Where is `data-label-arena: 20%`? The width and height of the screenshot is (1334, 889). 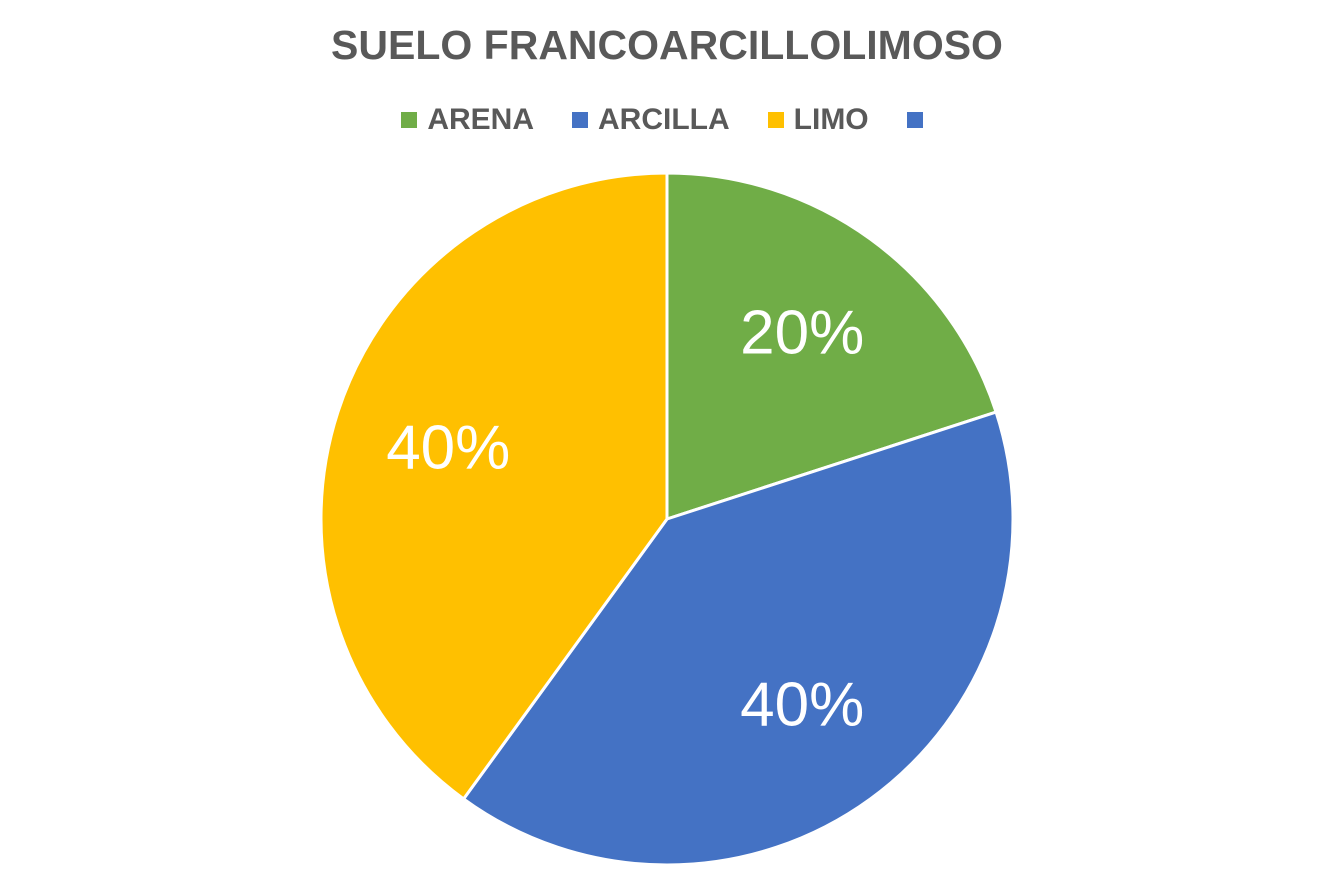
data-label-arena: 20% is located at coordinates (802, 332).